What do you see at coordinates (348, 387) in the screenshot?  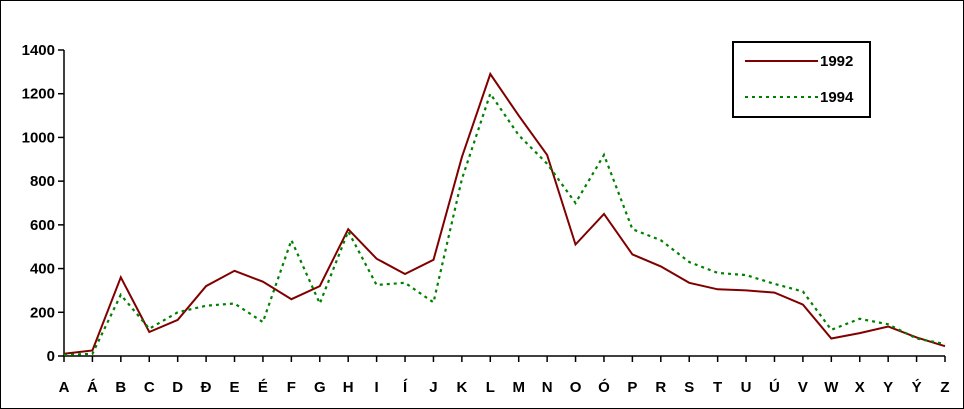 I see `x-tick-label: H` at bounding box center [348, 387].